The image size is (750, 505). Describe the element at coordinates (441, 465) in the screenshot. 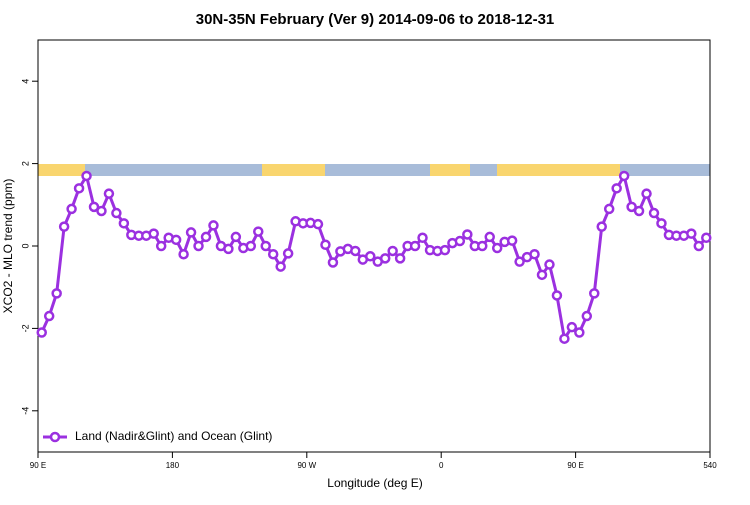

I see `x-tick-label: 0` at that location.